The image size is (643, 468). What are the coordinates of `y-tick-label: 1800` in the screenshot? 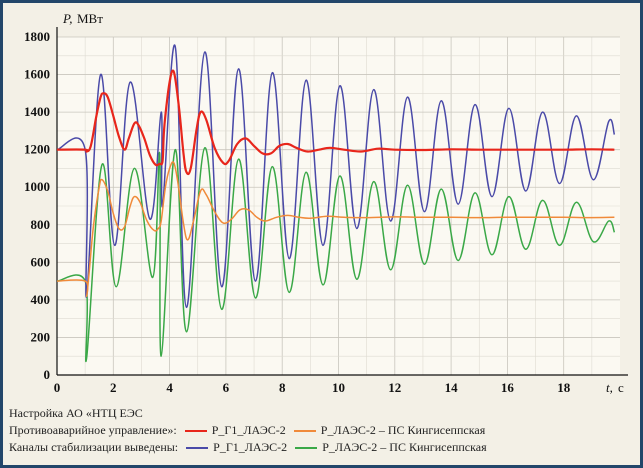 It's located at (37, 36).